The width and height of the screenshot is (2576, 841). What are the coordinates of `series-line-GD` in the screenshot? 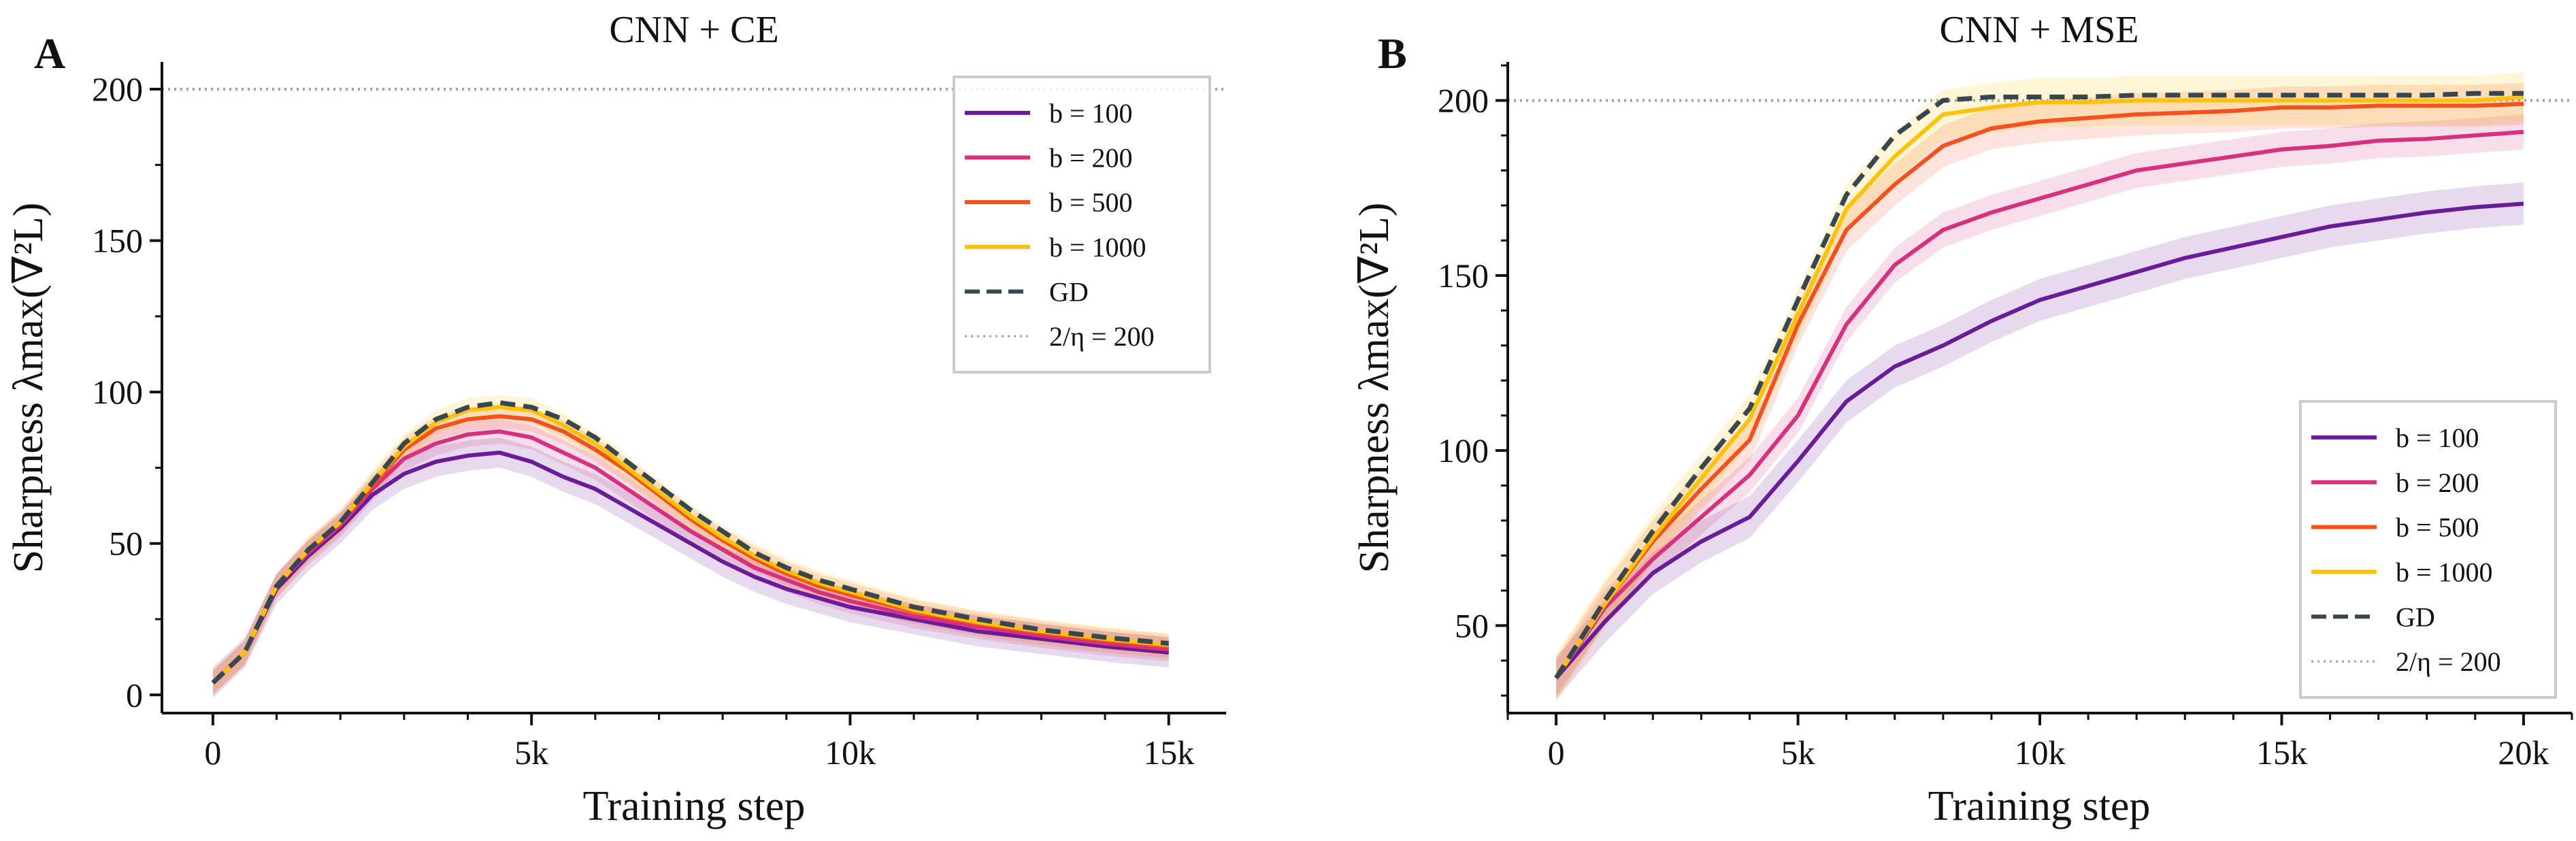 It's located at (690, 542).